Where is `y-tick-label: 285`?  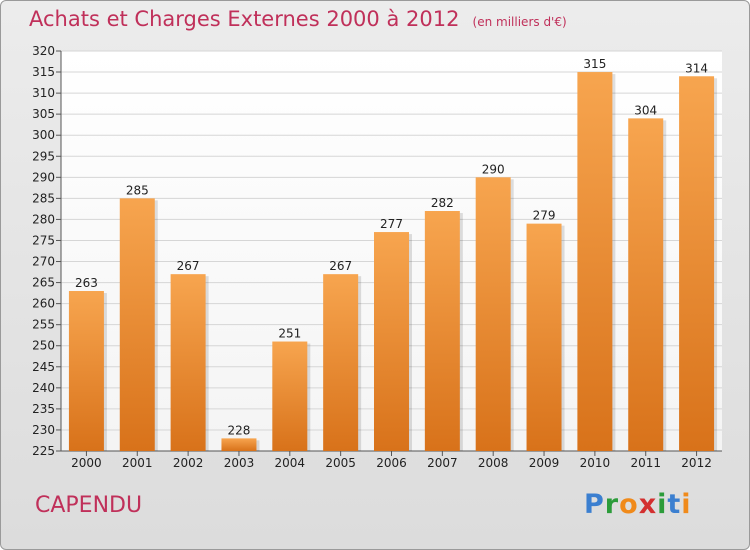 y-tick-label: 285 is located at coordinates (43, 198).